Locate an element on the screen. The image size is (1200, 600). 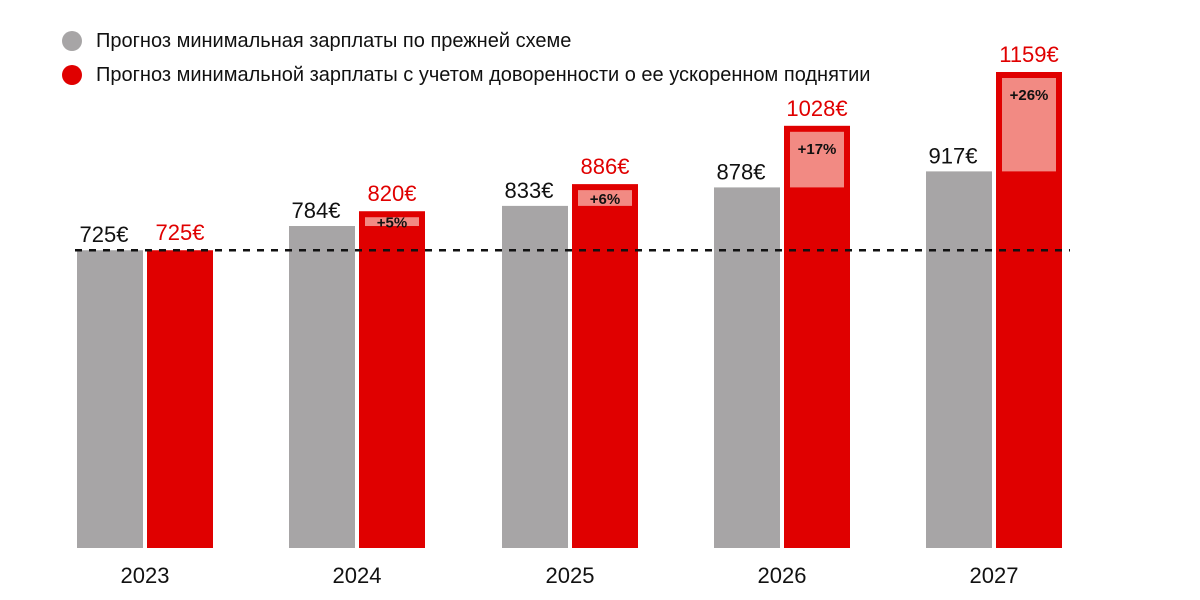
bar-old-2027 is located at coordinates (959, 359).